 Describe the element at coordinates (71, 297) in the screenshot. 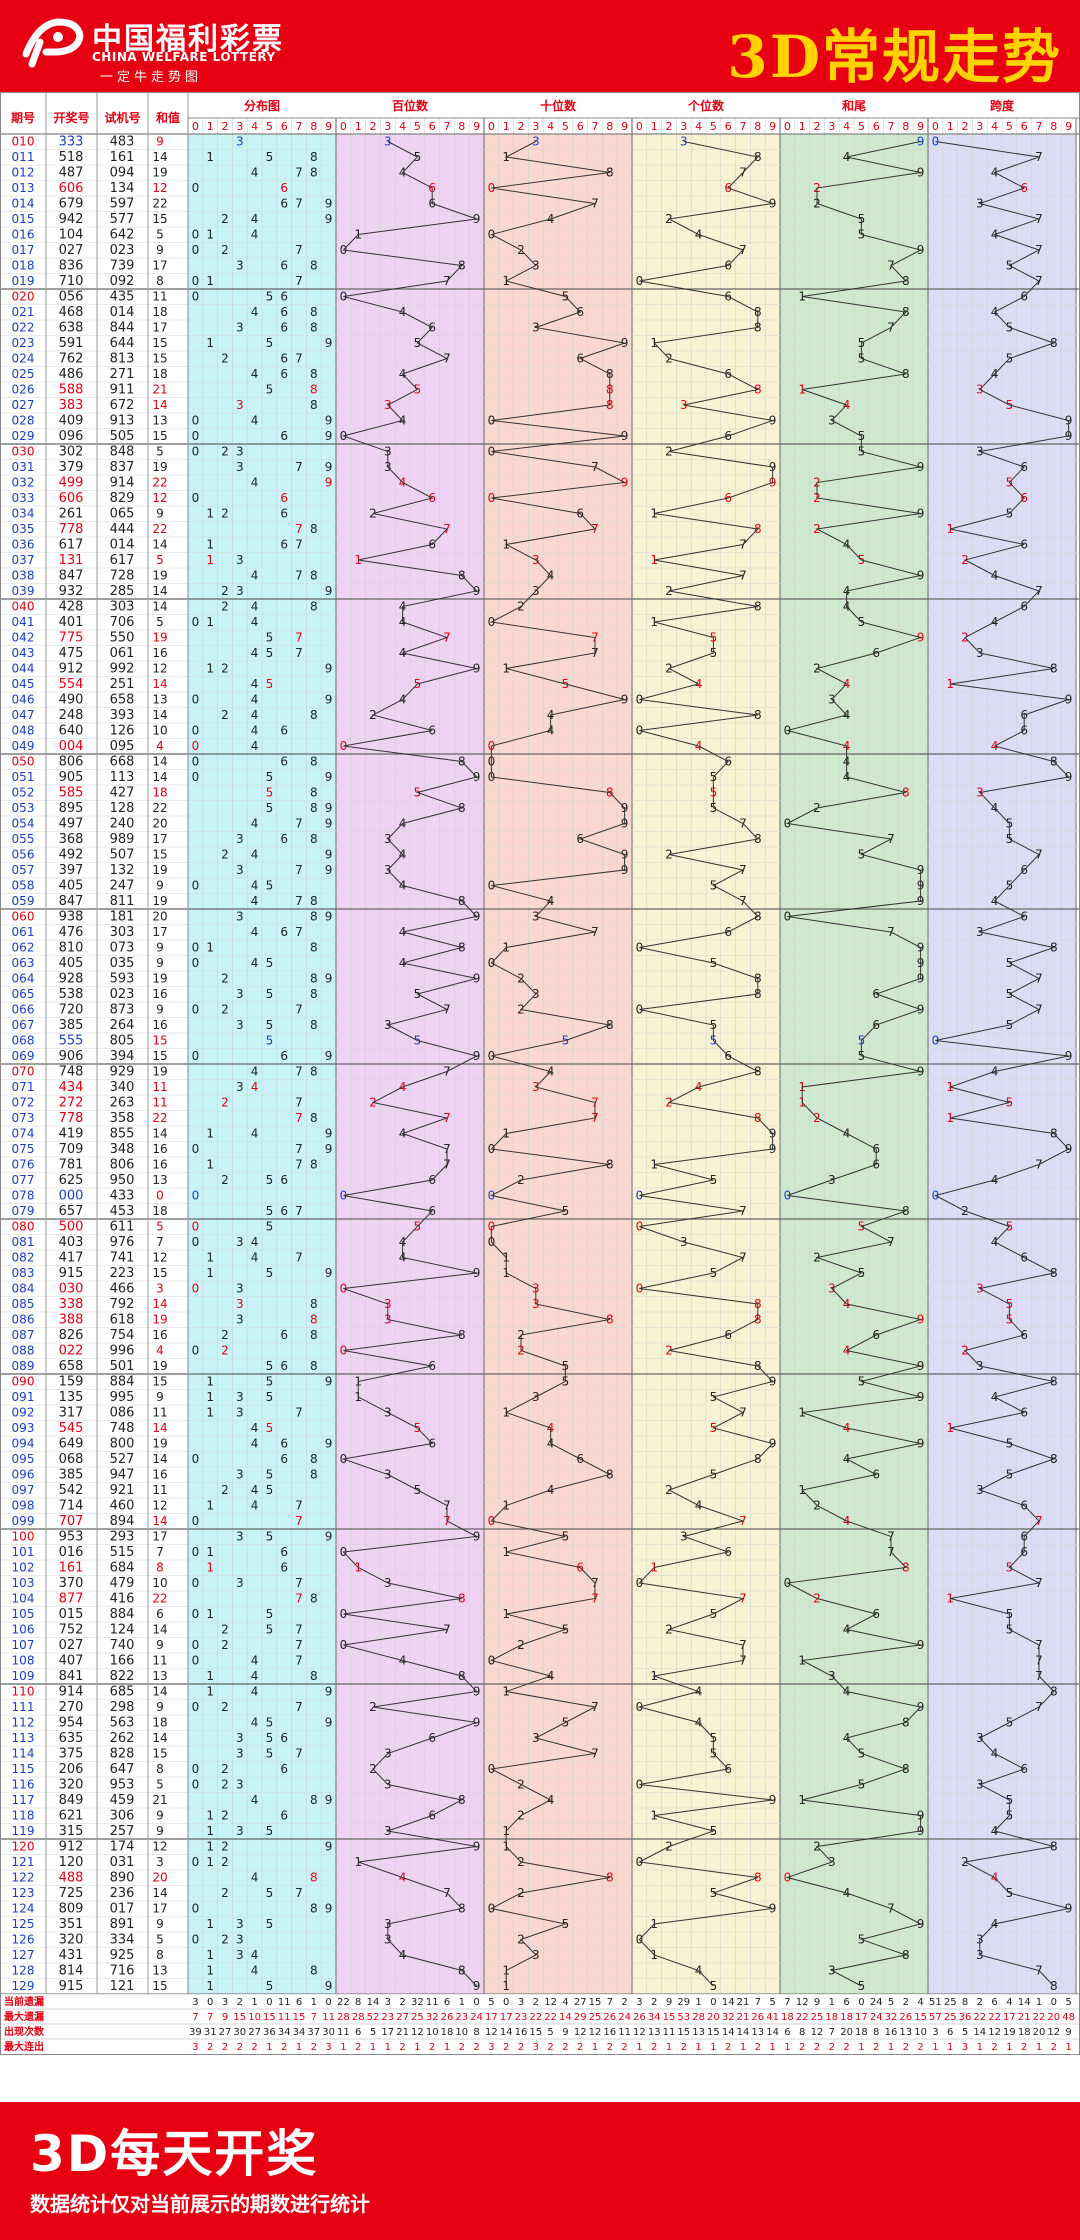

I see `draw-number: 056` at that location.